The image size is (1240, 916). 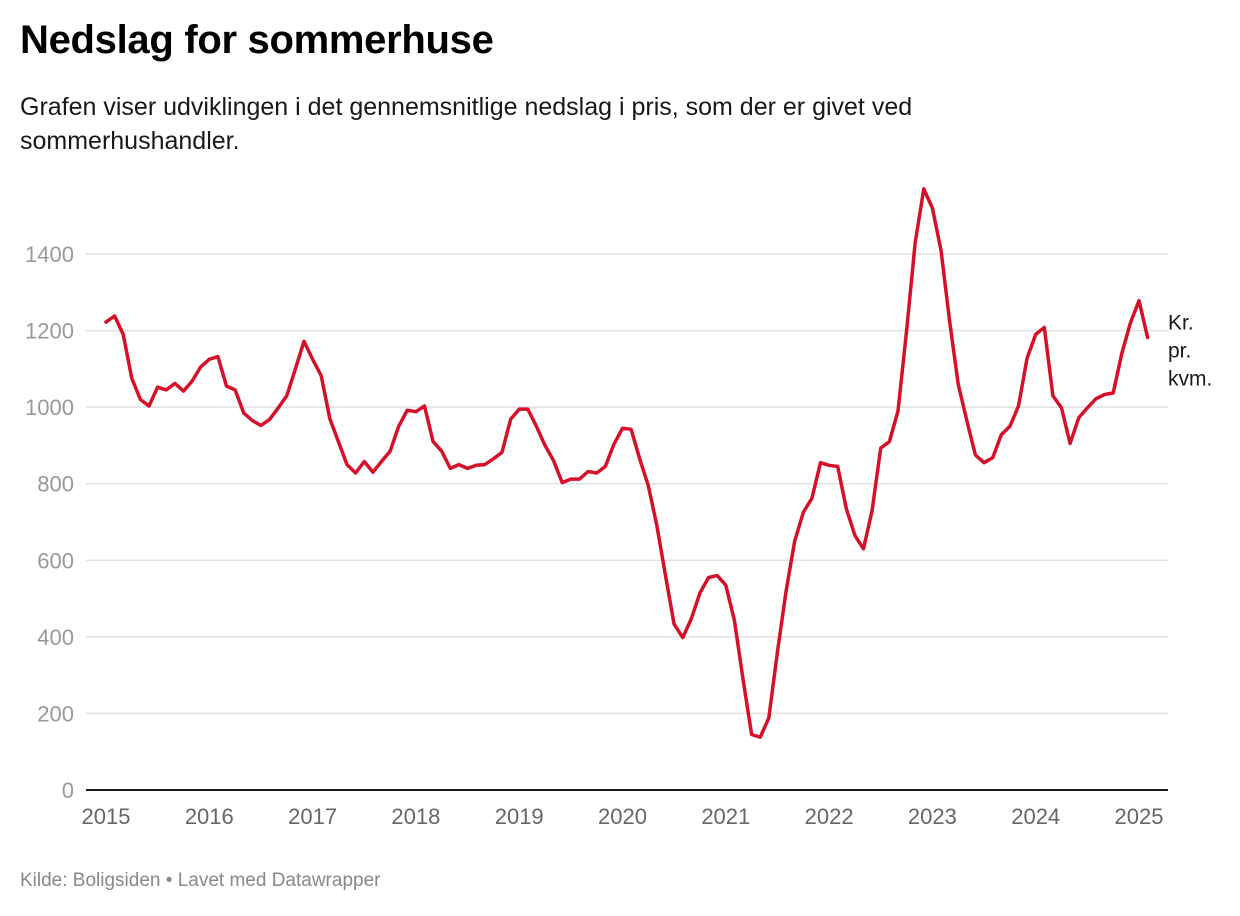 What do you see at coordinates (312, 816) in the screenshot?
I see `x-tick-label: 2017` at bounding box center [312, 816].